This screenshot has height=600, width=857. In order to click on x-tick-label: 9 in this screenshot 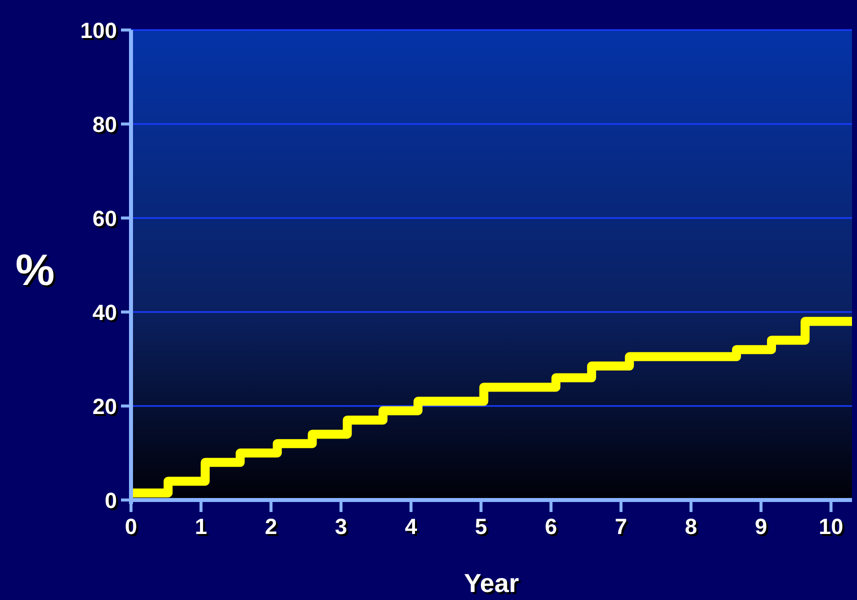, I will do `click(761, 526)`.